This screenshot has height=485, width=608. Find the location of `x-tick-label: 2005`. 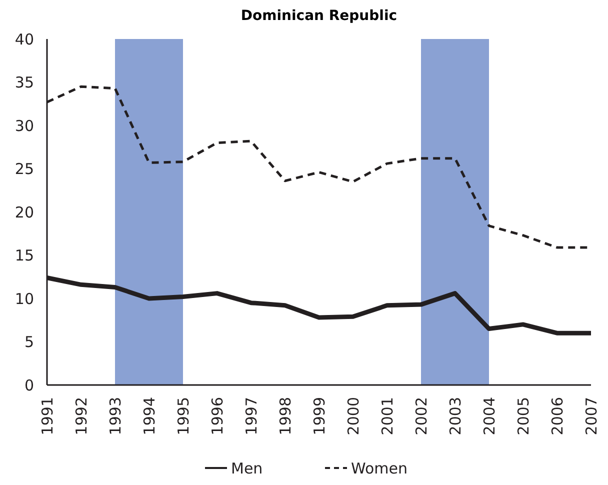

x-tick-label: 2005 is located at coordinates (523, 416).